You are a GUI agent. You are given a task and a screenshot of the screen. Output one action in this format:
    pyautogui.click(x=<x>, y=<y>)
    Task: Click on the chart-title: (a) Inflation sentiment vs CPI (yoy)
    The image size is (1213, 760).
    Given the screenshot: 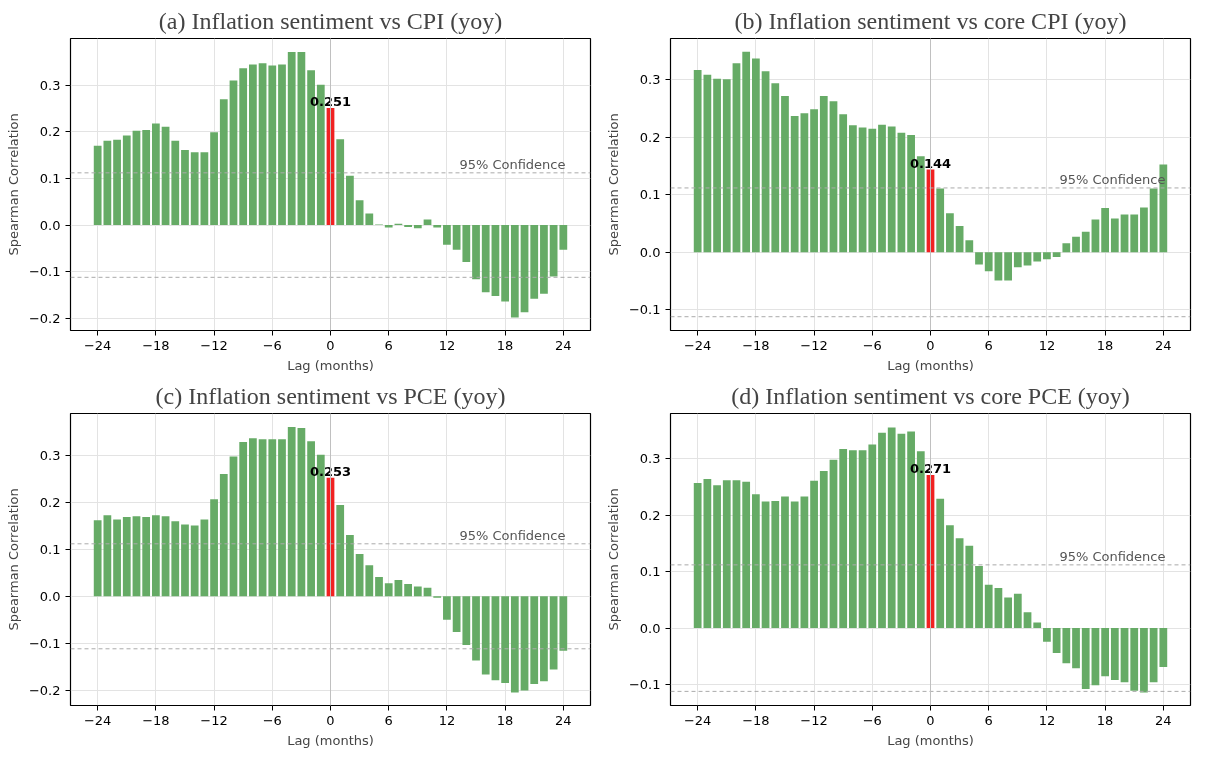 What is the action you would take?
    pyautogui.click(x=330, y=20)
    